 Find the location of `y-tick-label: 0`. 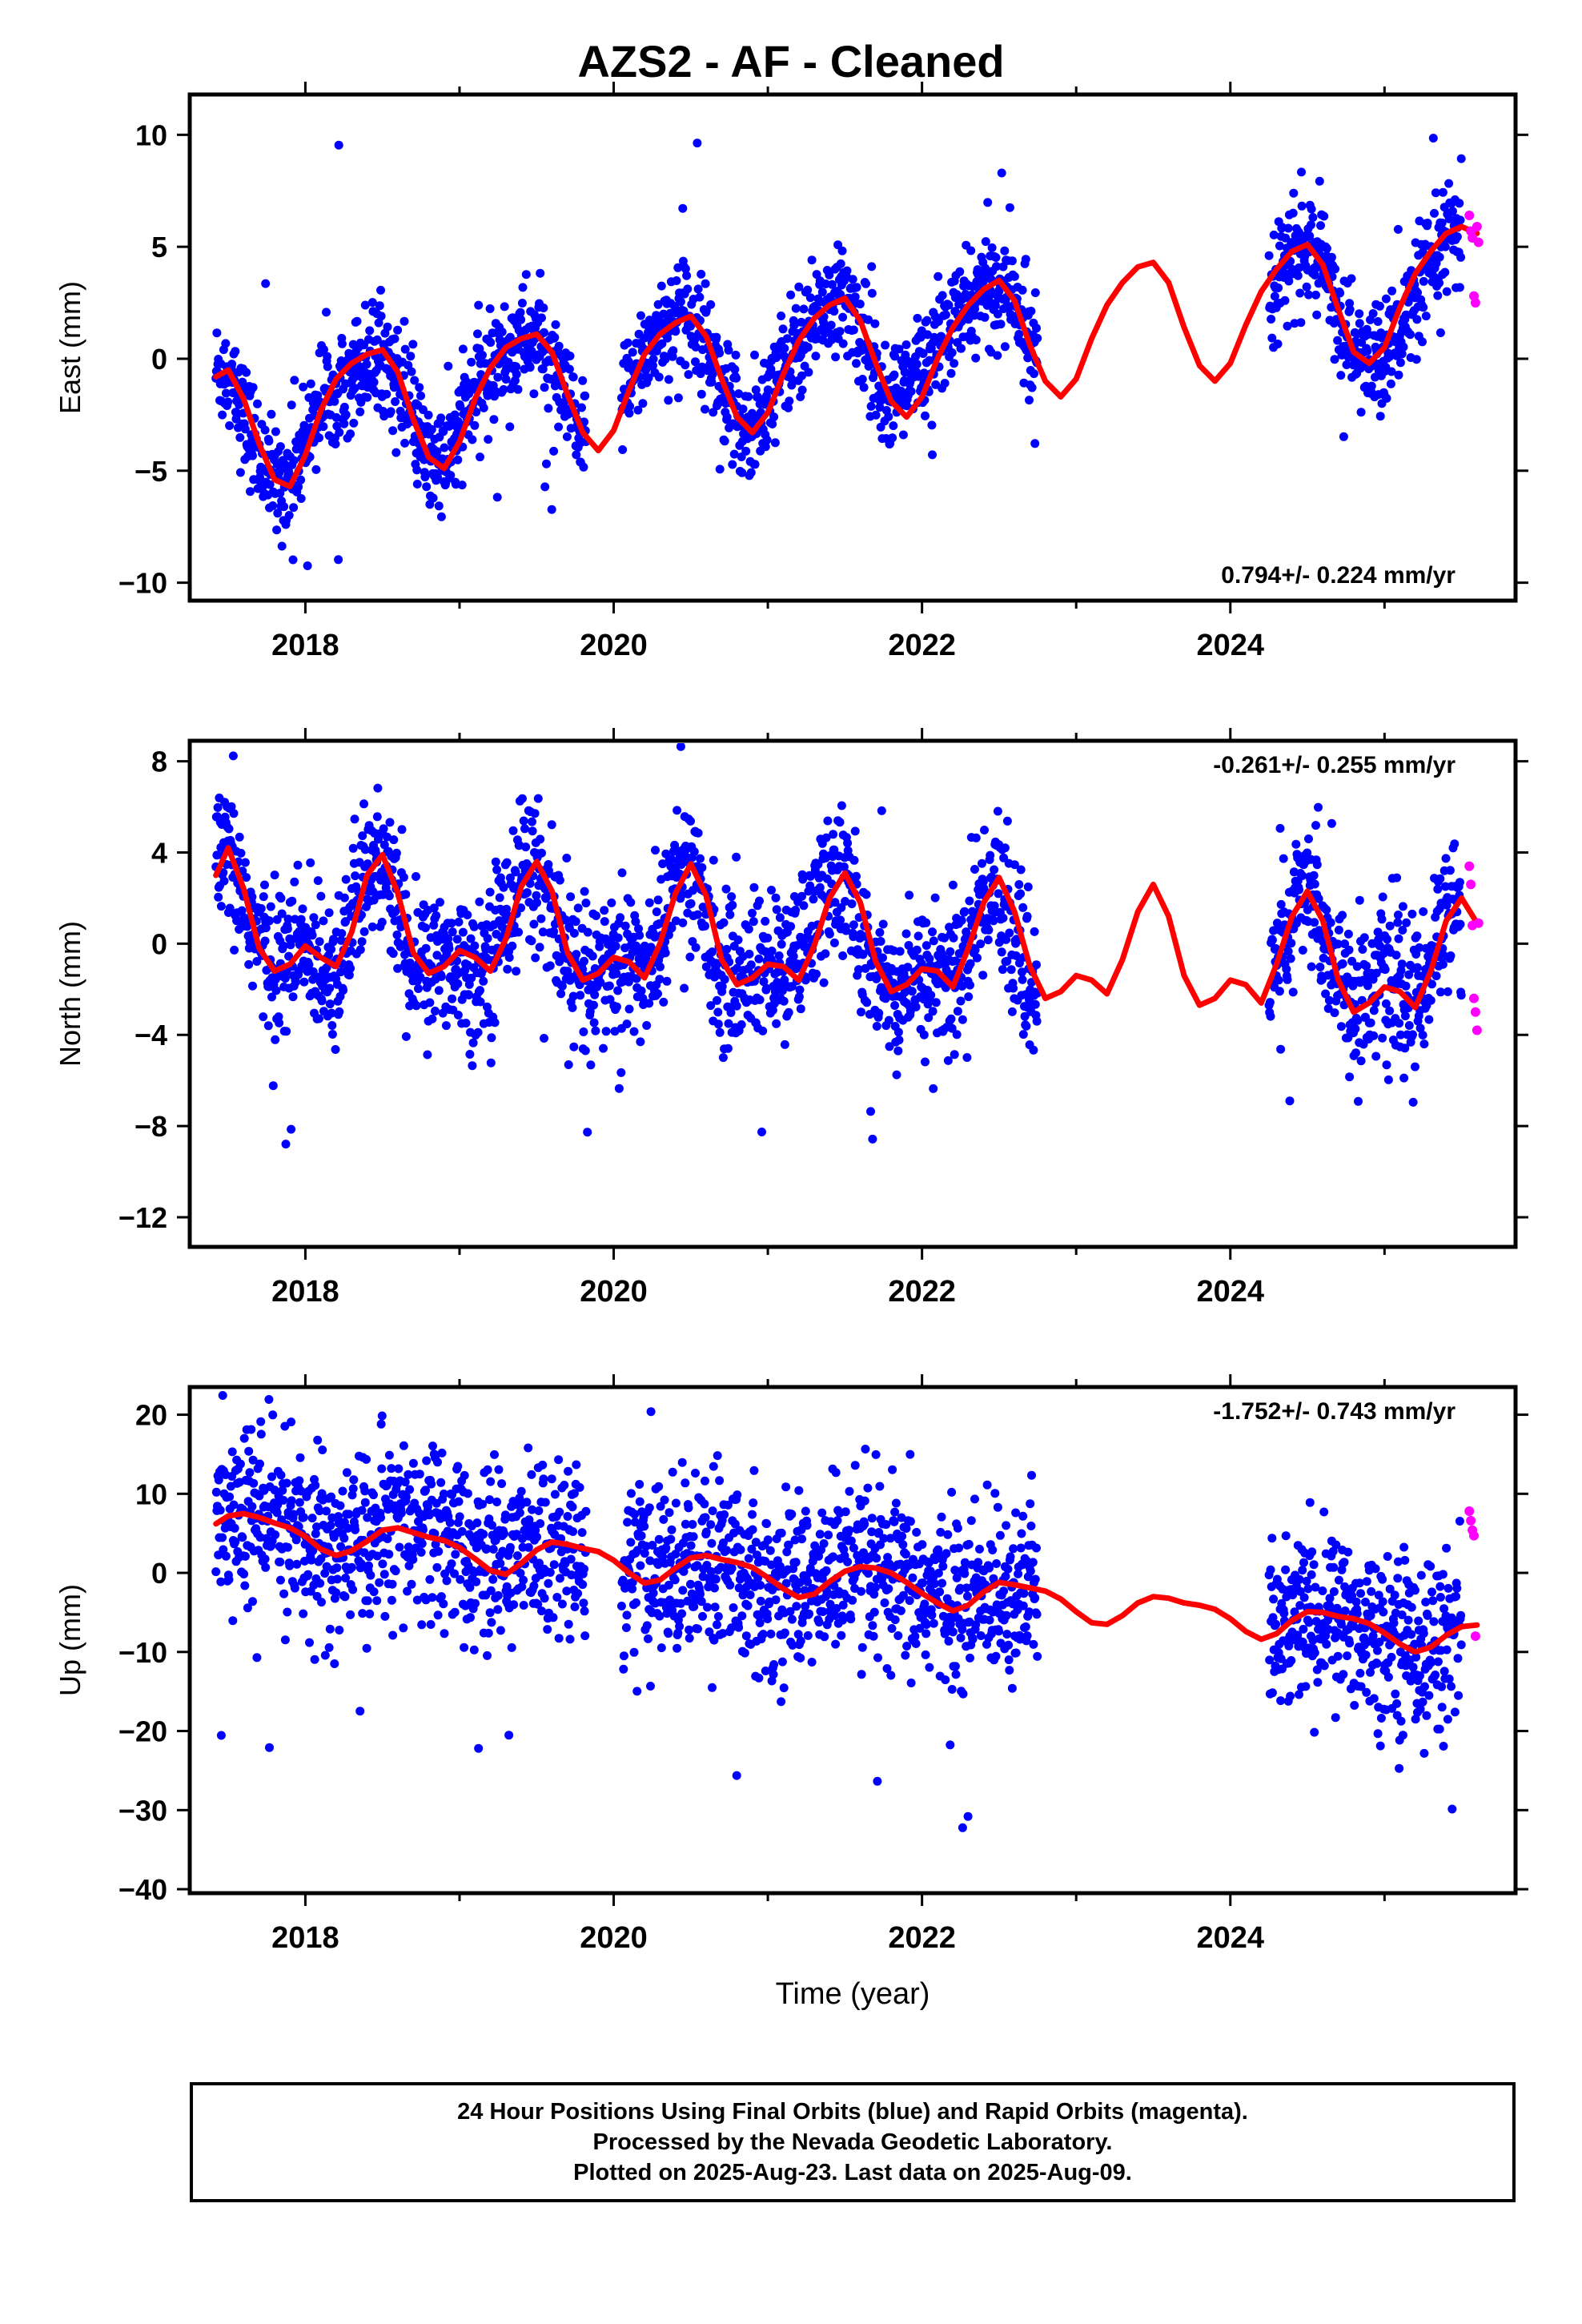

y-tick-label: 0 is located at coordinates (159, 944).